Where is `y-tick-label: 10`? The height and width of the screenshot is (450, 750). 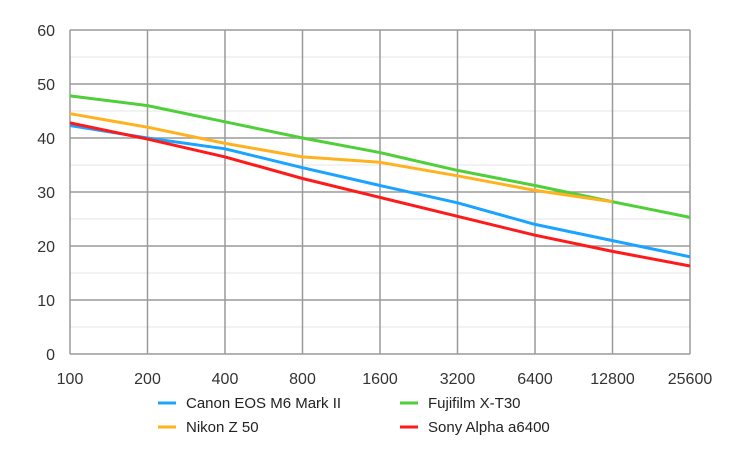
y-tick-label: 10 is located at coordinates (46, 301).